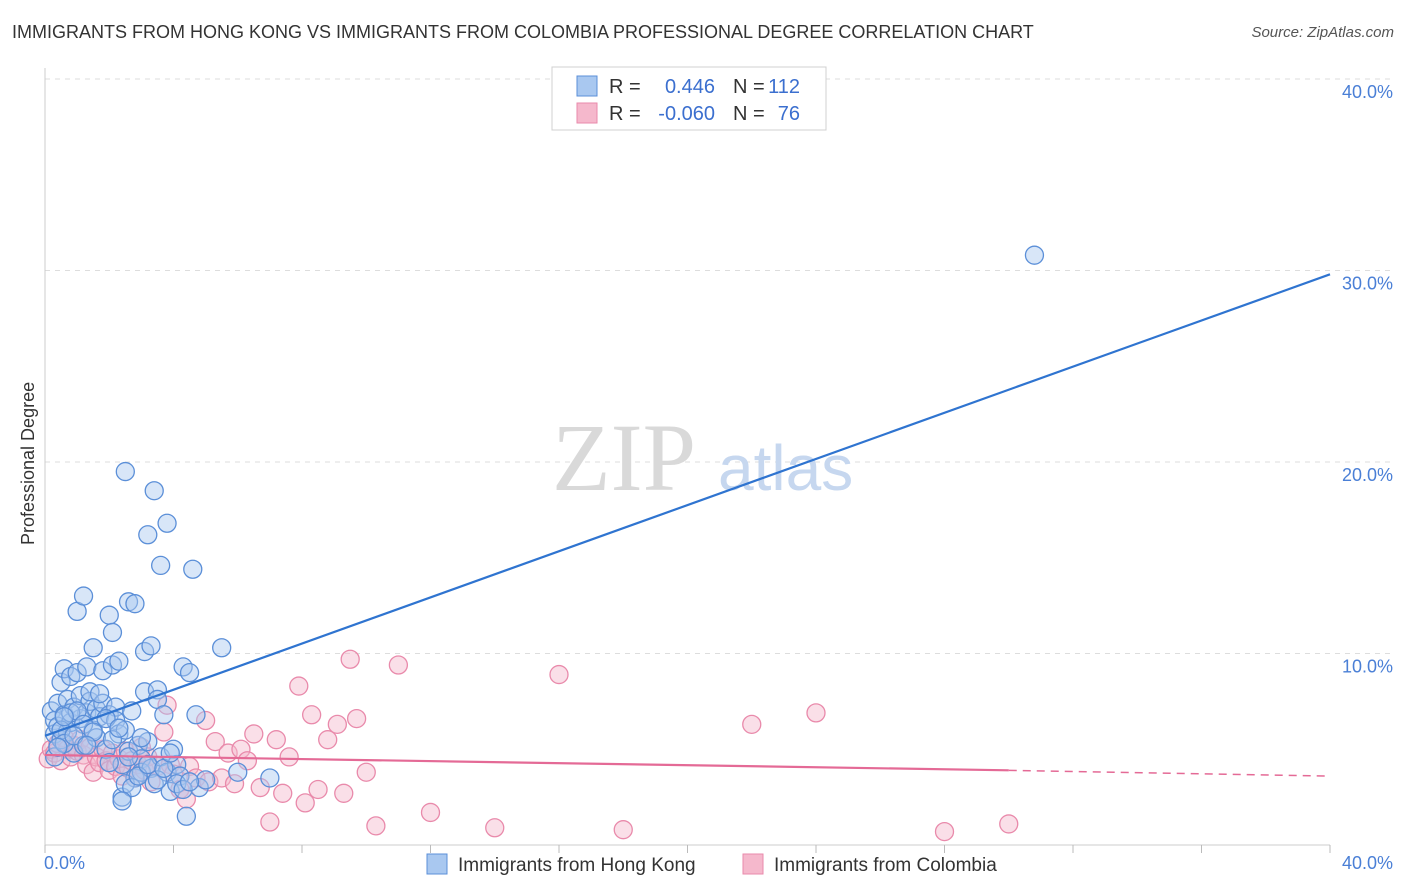 Image resolution: width=1406 pixels, height=892 pixels. What do you see at coordinates (64, 863) in the screenshot?
I see `x-tick-label-min: 0.0%` at bounding box center [64, 863].